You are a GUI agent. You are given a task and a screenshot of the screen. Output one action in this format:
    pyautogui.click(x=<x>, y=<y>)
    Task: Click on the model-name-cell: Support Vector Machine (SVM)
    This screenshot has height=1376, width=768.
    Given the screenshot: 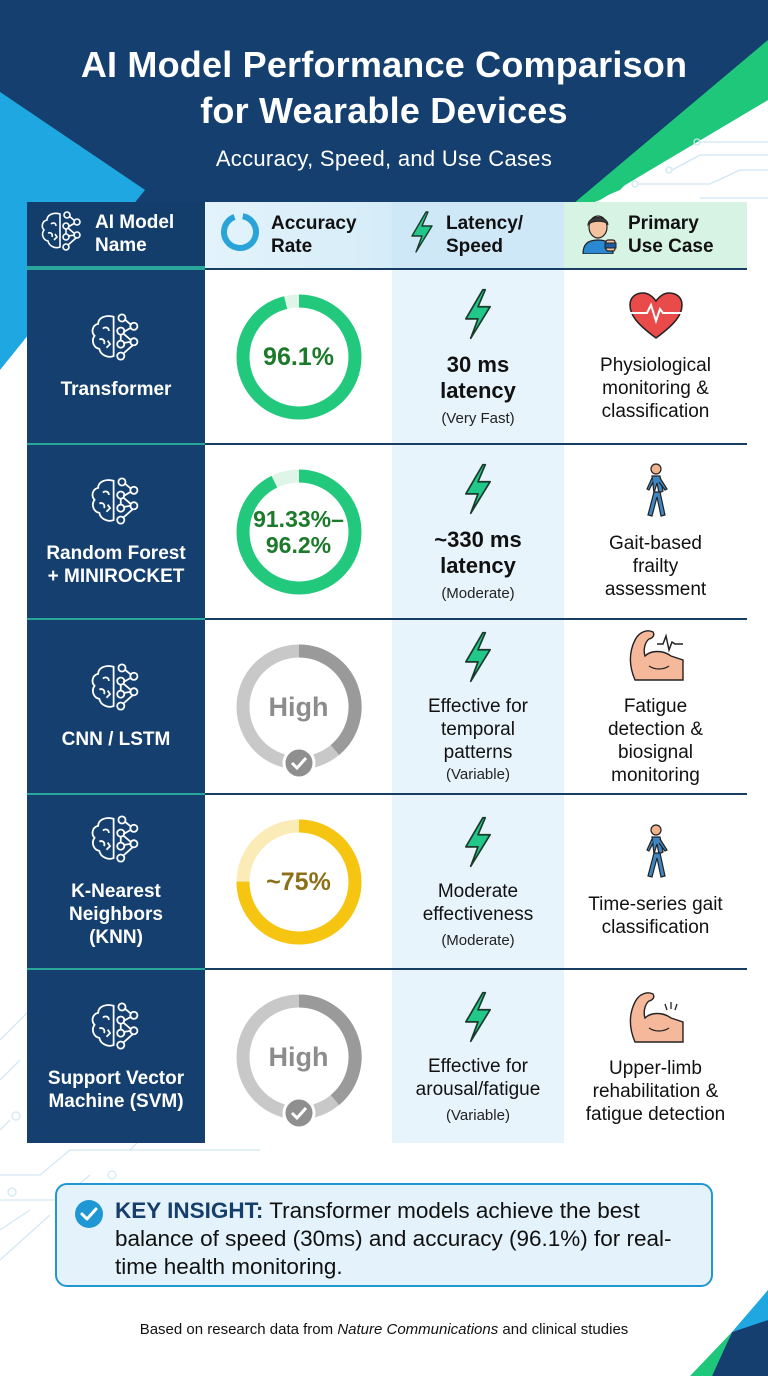 What is the action you would take?
    pyautogui.click(x=116, y=1055)
    